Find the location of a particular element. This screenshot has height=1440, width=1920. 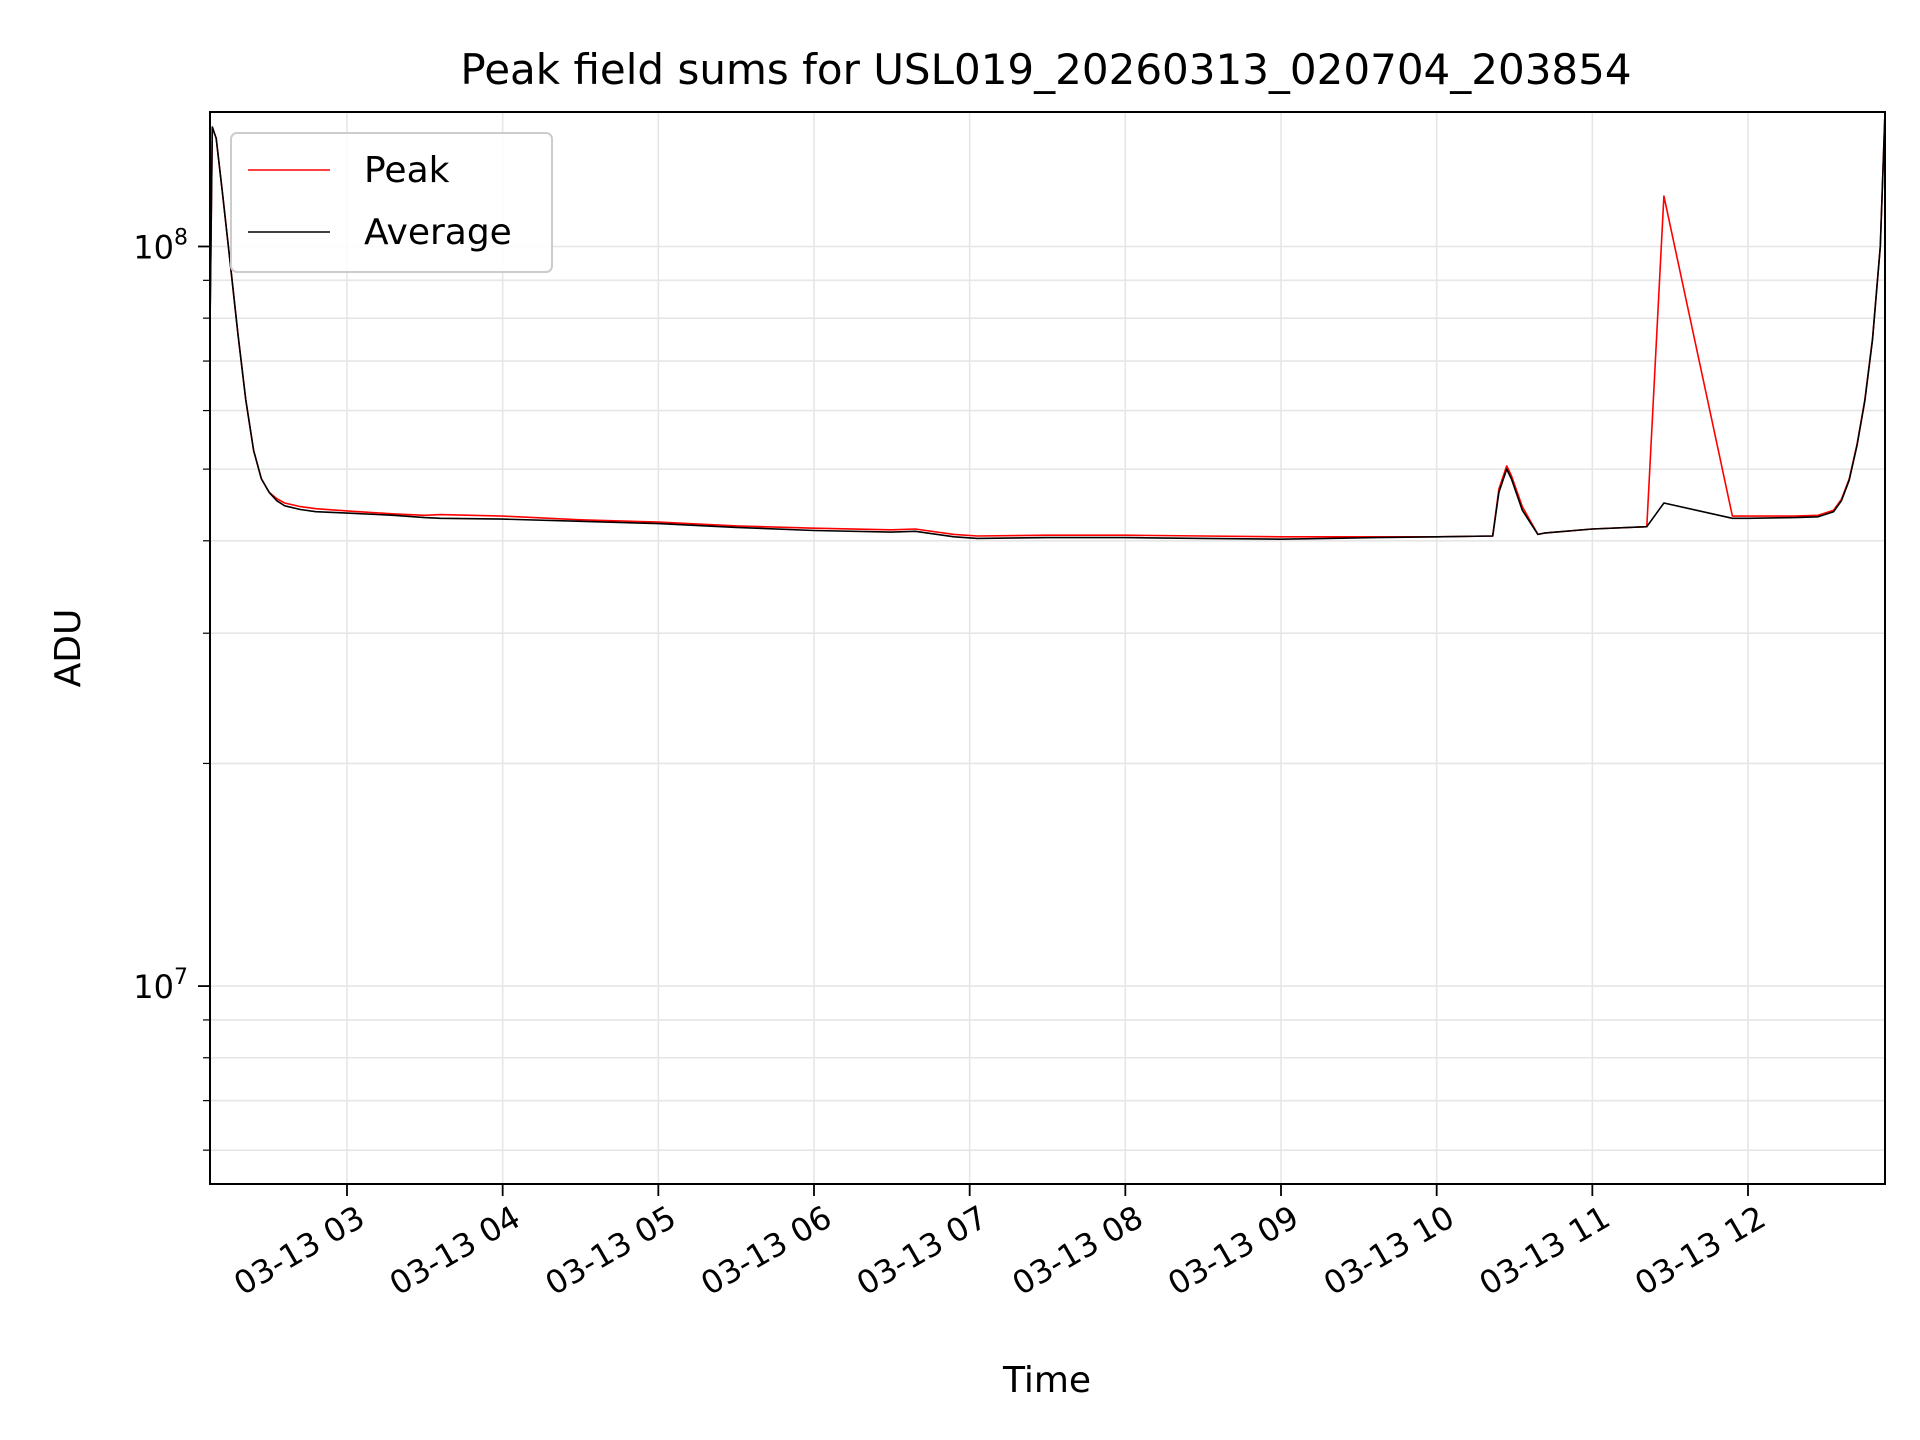

y-tick-exponent: 8 is located at coordinates (181, 237).